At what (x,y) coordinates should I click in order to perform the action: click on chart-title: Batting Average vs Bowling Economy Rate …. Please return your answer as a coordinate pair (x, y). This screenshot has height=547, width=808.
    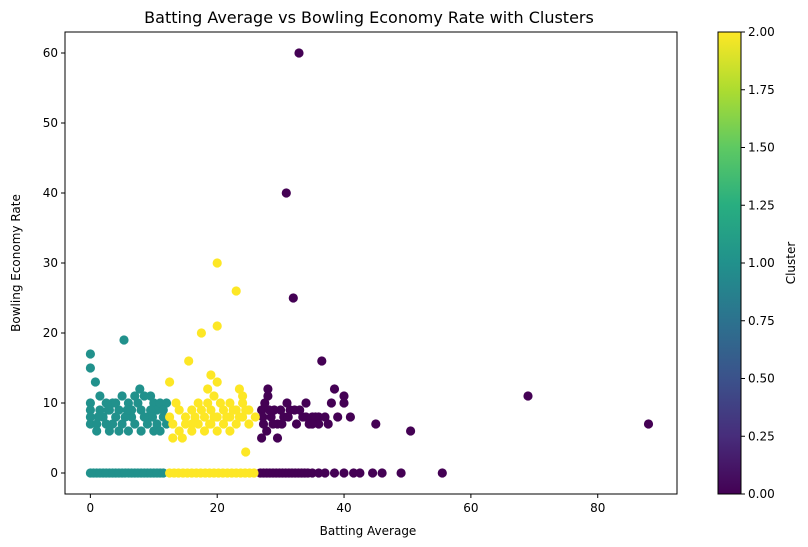
    Looking at the image, I should click on (369, 17).